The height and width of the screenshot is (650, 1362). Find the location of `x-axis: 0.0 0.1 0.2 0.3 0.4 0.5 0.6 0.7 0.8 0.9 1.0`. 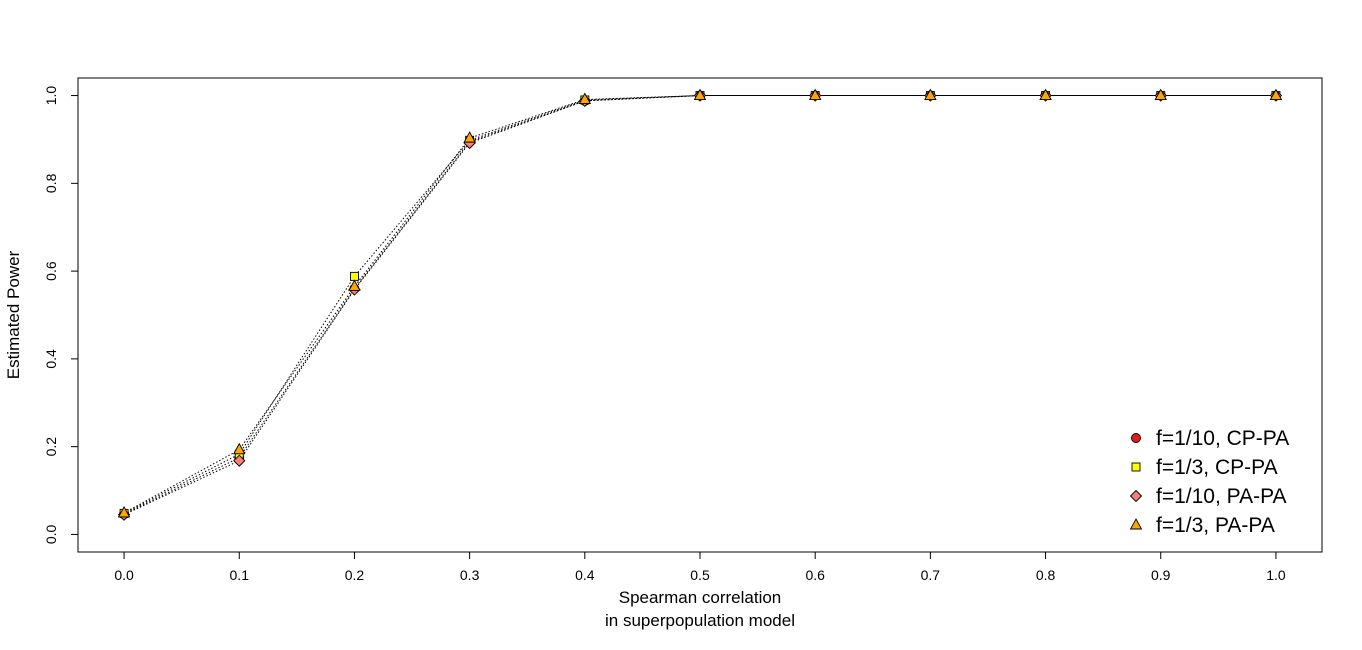

x-axis: 0.0 0.1 0.2 0.3 0.4 0.5 0.6 0.7 0.8 0.9 1.0 is located at coordinates (700, 567).